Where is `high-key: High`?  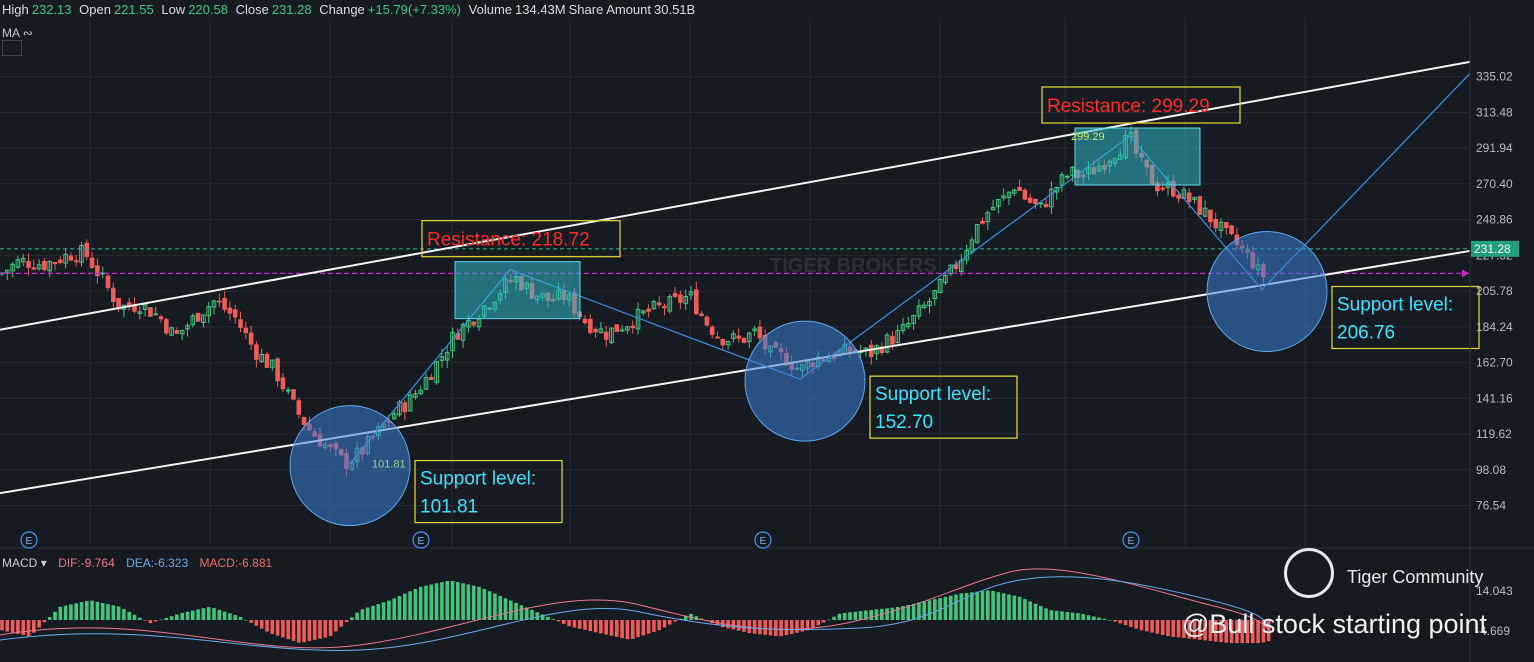
high-key: High is located at coordinates (15, 9).